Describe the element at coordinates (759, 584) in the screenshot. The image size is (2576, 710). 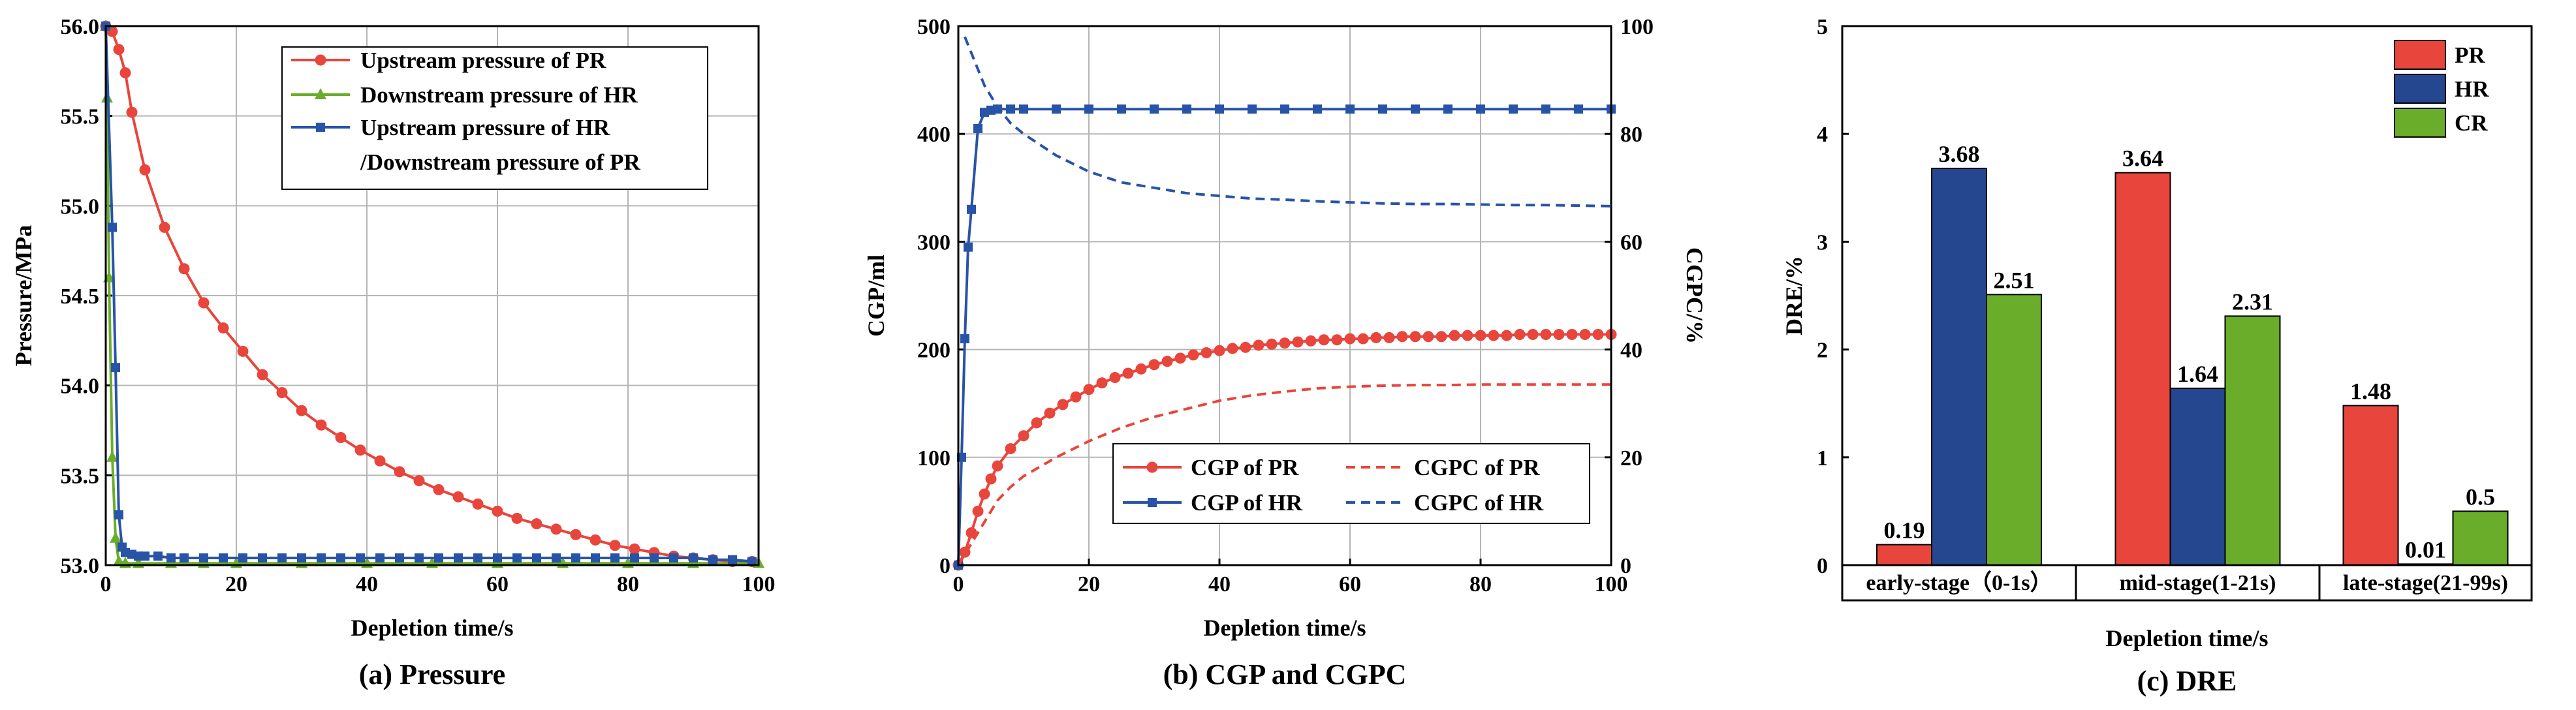
I see `x-tick-label: 100` at that location.